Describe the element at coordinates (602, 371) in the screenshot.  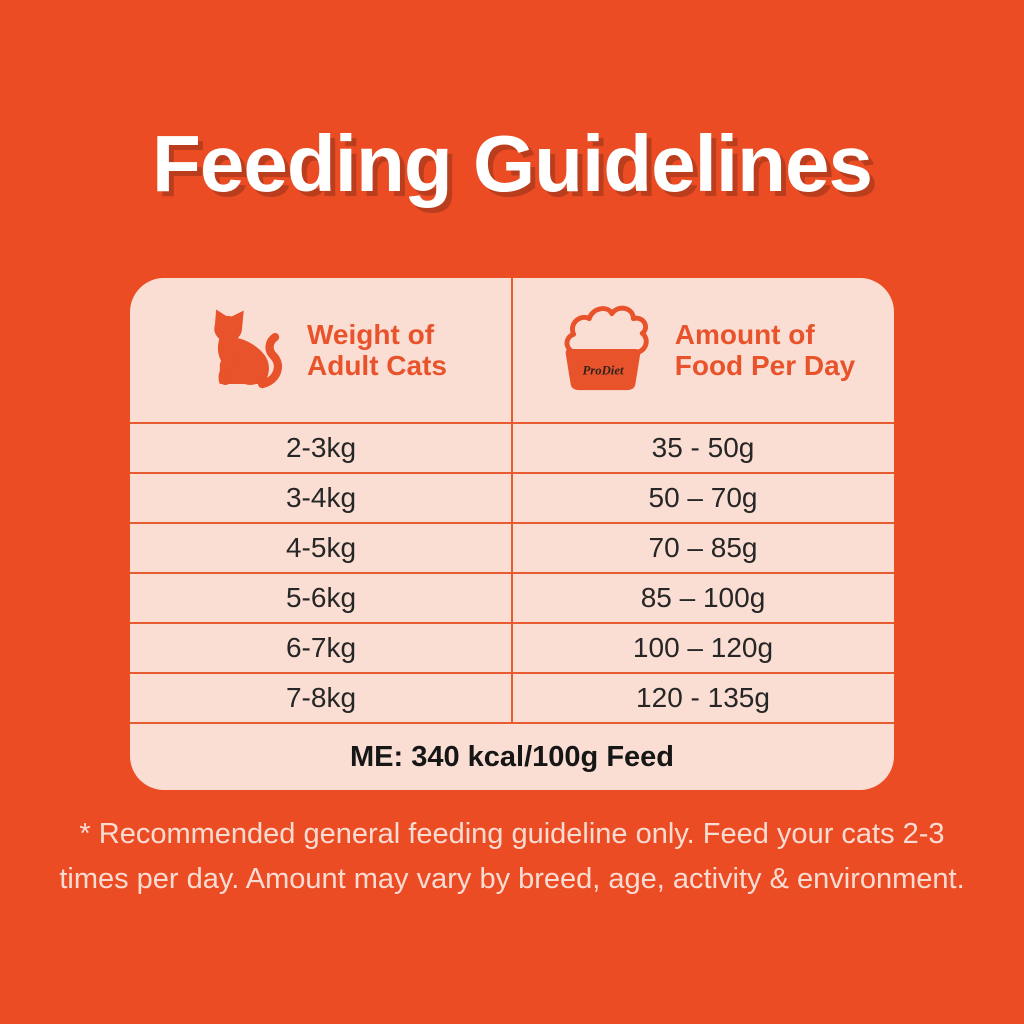
I see `bowl-brand-label: ProDiet` at that location.